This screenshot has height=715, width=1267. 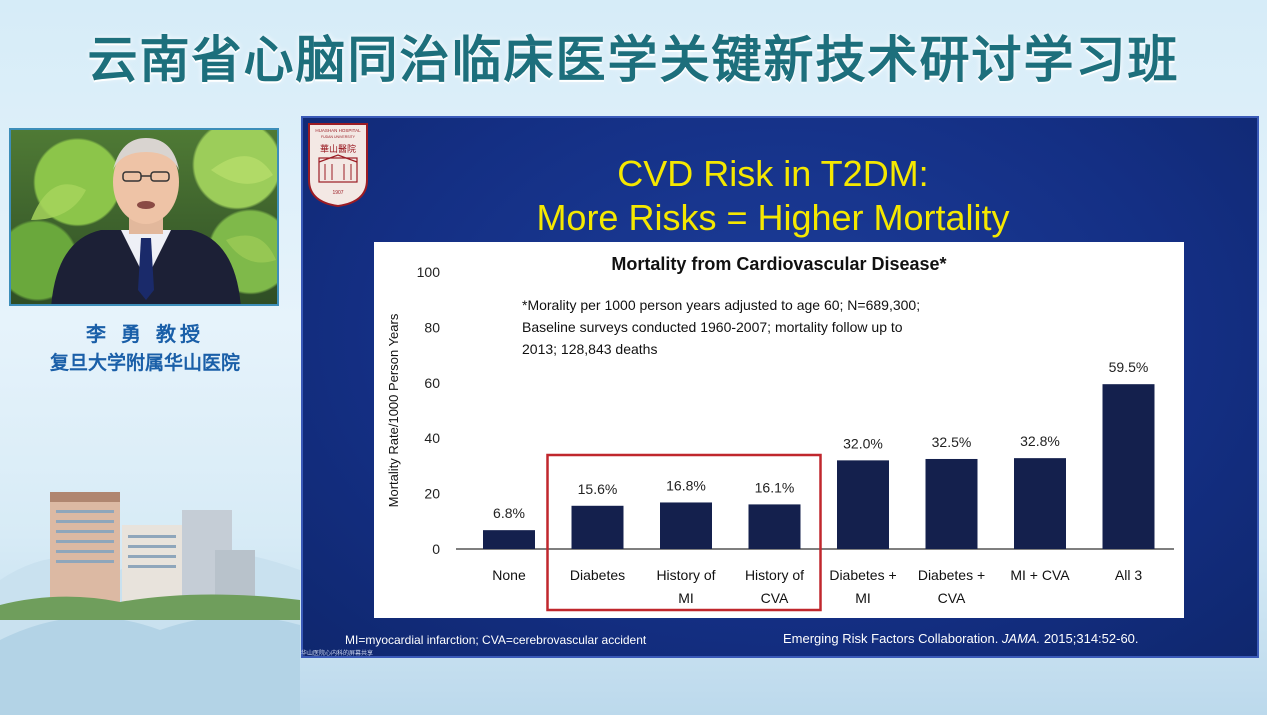 What do you see at coordinates (892, 638) in the screenshot?
I see `citation-pre: Emerging Risk Factors Collaboration.` at bounding box center [892, 638].